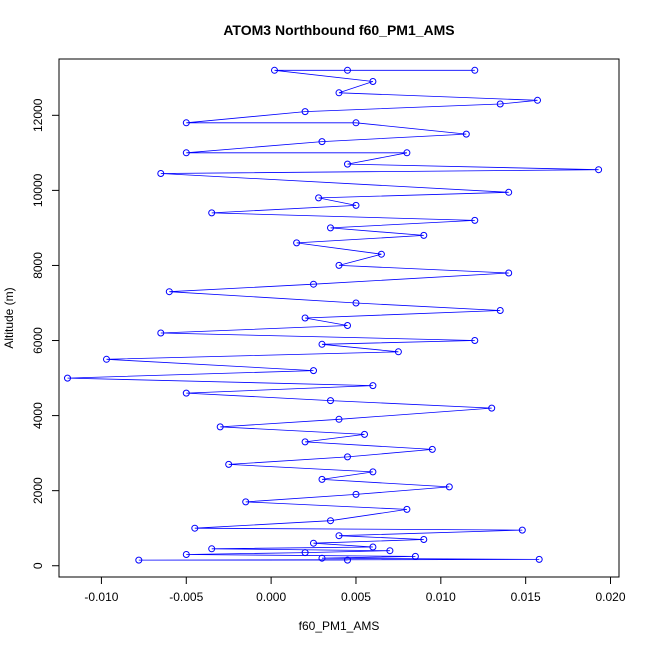 The height and width of the screenshot is (650, 650). What do you see at coordinates (356, 597) in the screenshot?
I see `x-tick-label: 0.005` at bounding box center [356, 597].